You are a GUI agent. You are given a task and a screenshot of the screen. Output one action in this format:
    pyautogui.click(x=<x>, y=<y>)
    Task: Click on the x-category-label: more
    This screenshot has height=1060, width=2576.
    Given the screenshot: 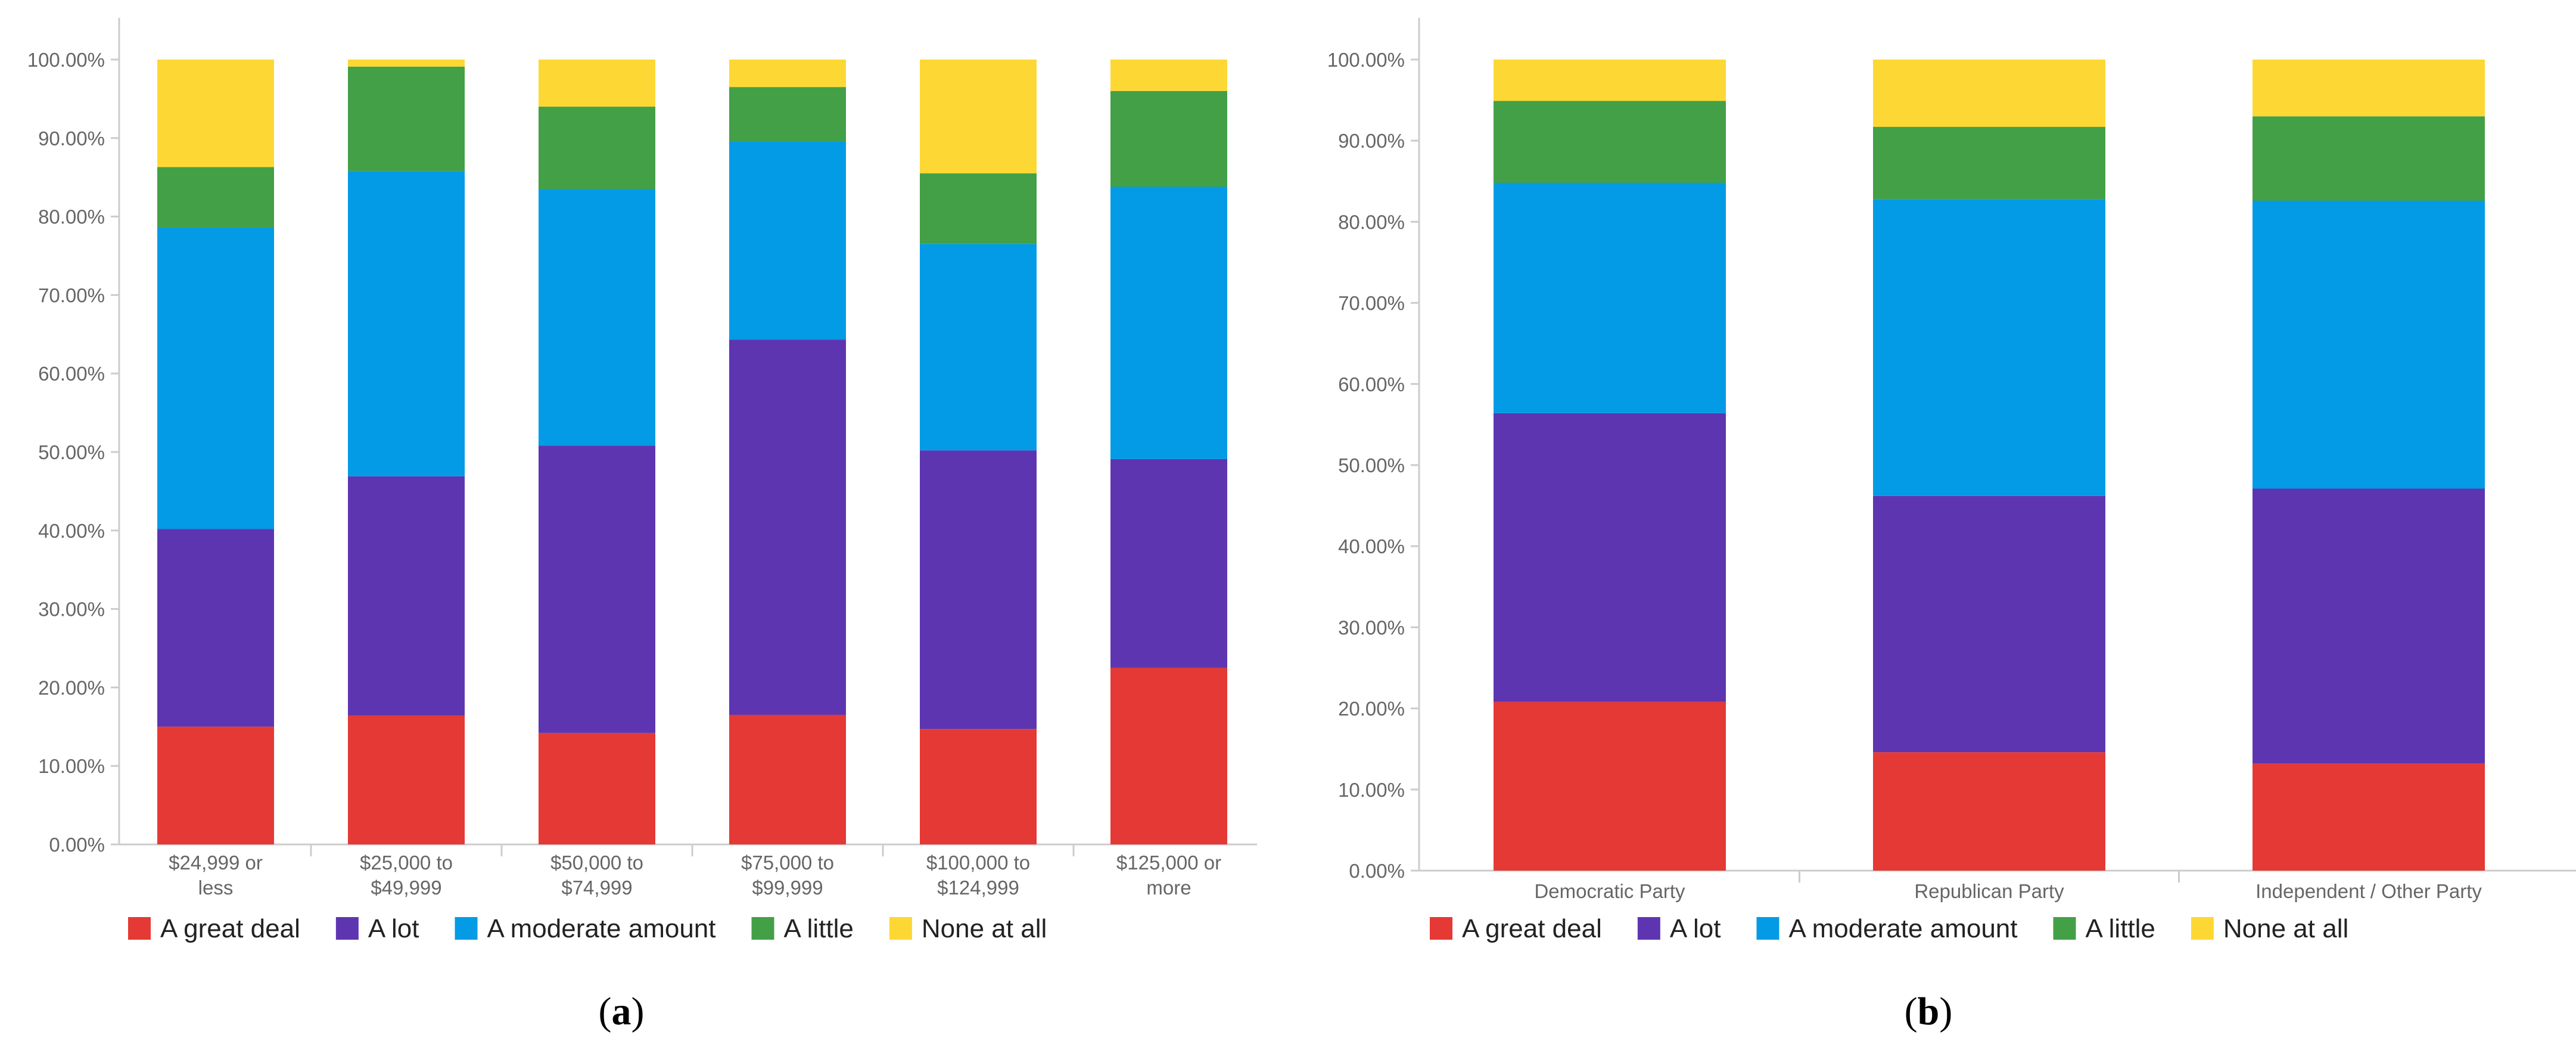 What is the action you would take?
    pyautogui.click(x=1168, y=888)
    